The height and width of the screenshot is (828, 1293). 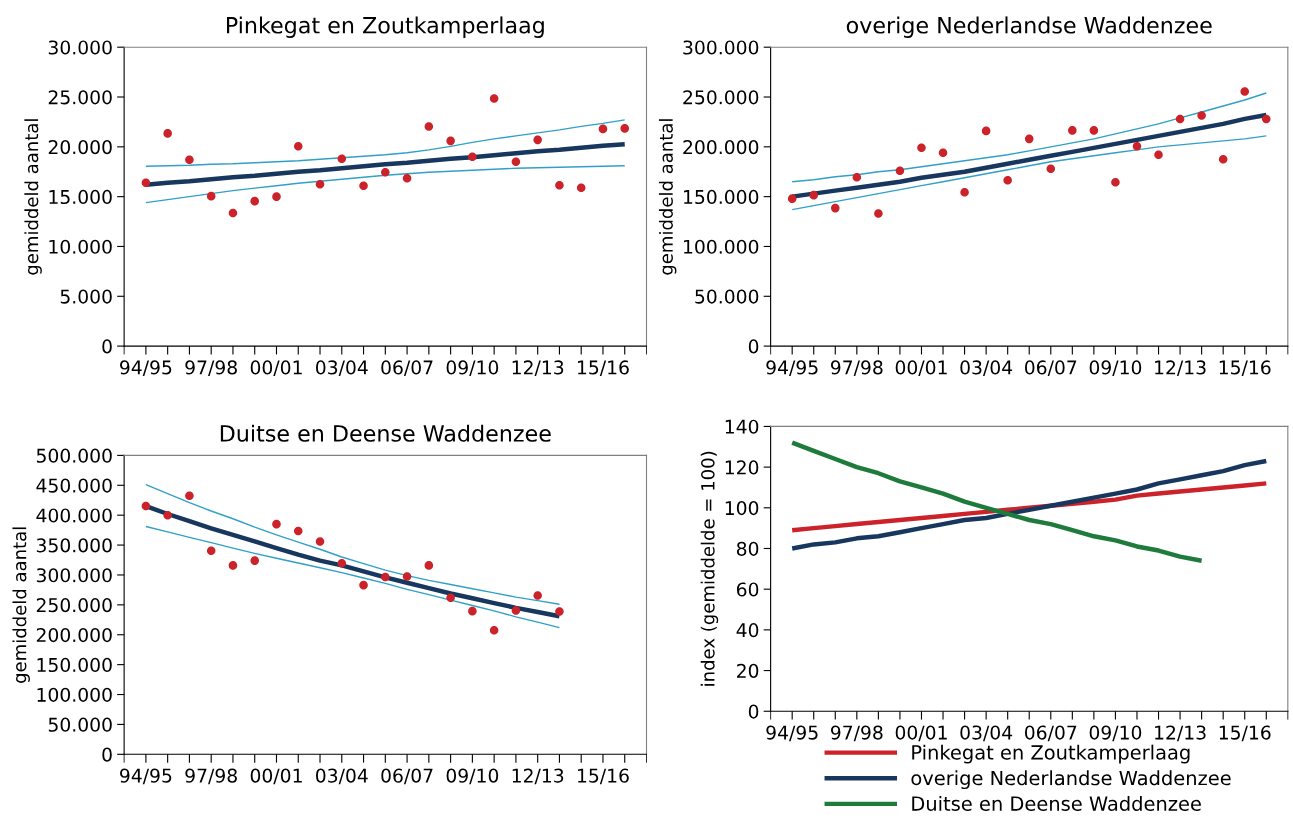 What do you see at coordinates (80, 246) in the screenshot?
I see `y-tick-label: 10.000` at bounding box center [80, 246].